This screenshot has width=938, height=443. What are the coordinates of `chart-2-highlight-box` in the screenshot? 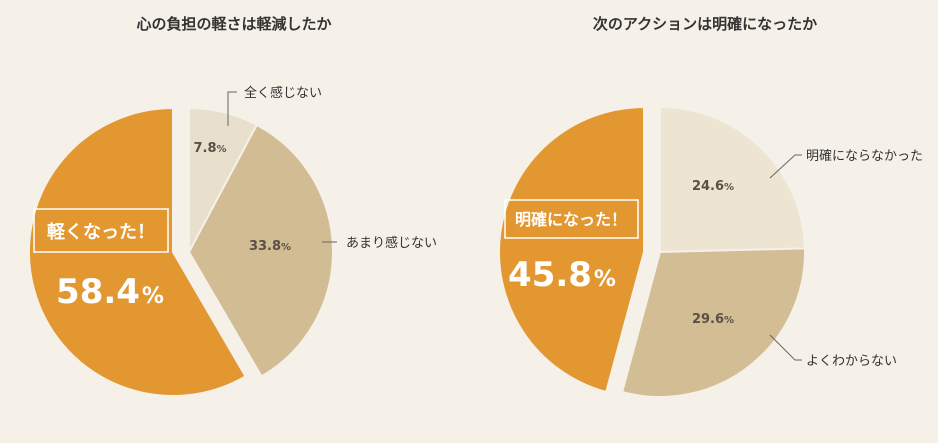 It's located at (571, 219).